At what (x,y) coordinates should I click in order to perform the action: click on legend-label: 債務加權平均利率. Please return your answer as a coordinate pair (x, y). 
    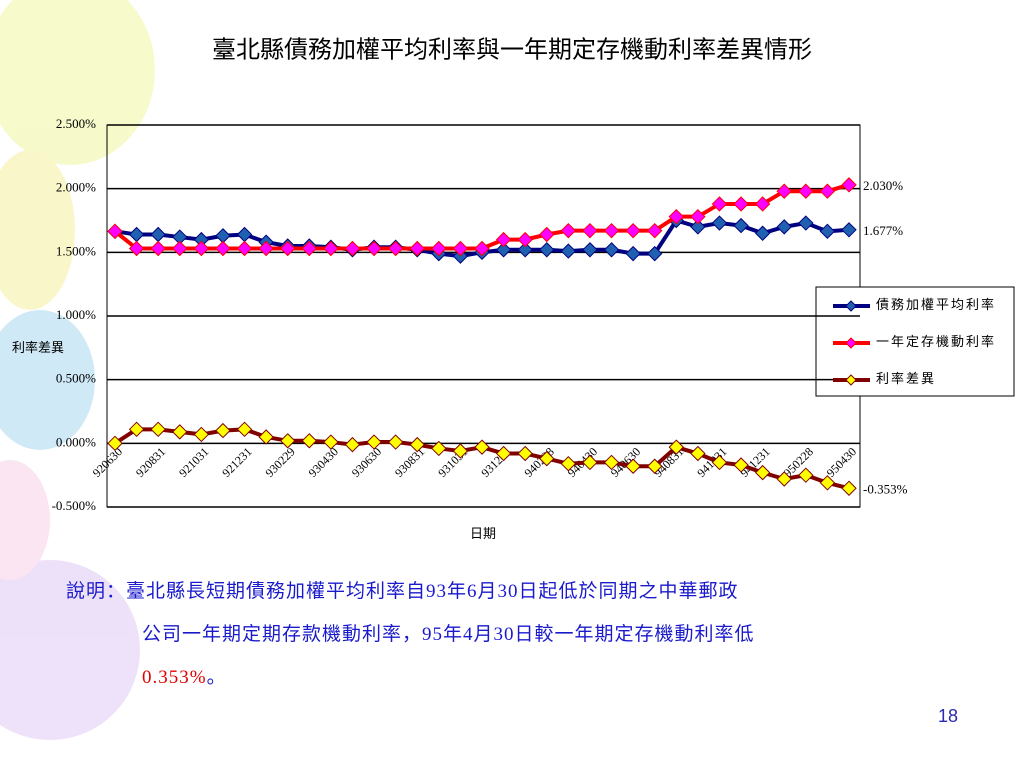
    Looking at the image, I should click on (936, 304).